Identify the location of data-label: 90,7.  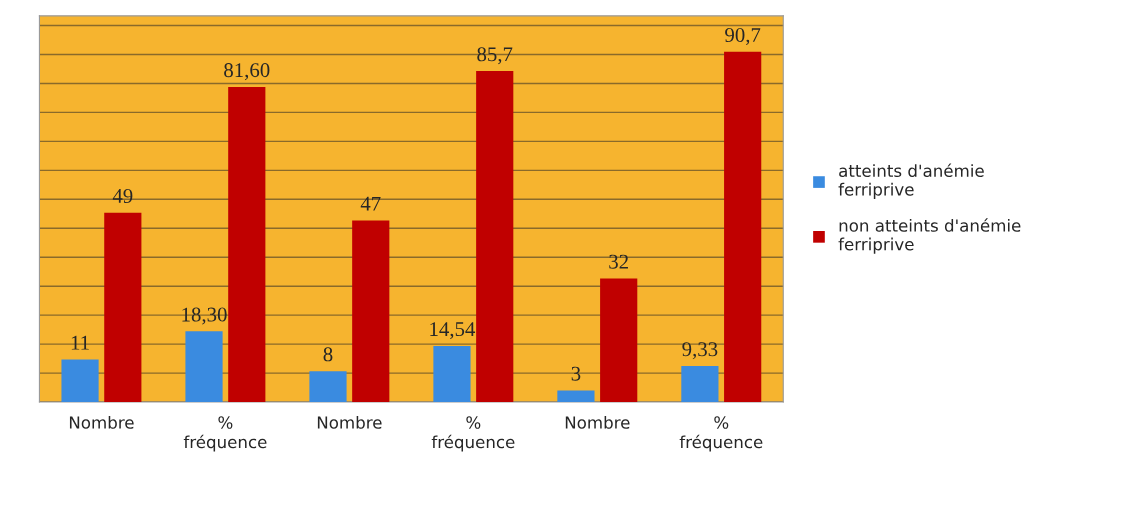
(743, 36).